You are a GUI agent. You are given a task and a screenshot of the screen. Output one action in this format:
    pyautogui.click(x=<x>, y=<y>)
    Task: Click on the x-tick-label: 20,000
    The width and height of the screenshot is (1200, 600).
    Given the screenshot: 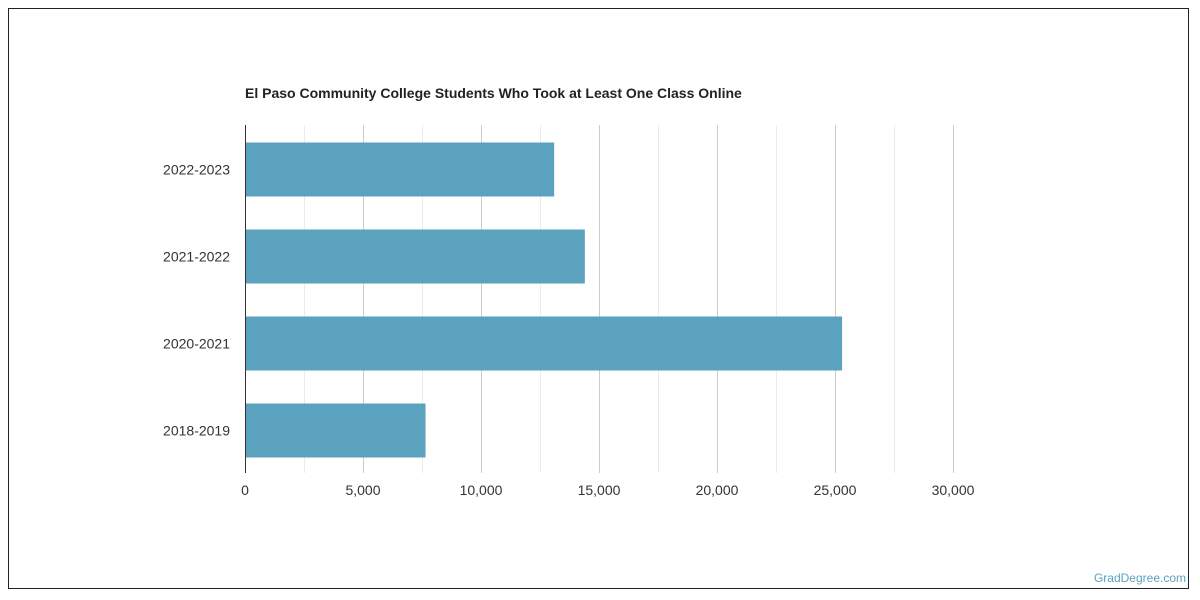 What is the action you would take?
    pyautogui.click(x=717, y=490)
    